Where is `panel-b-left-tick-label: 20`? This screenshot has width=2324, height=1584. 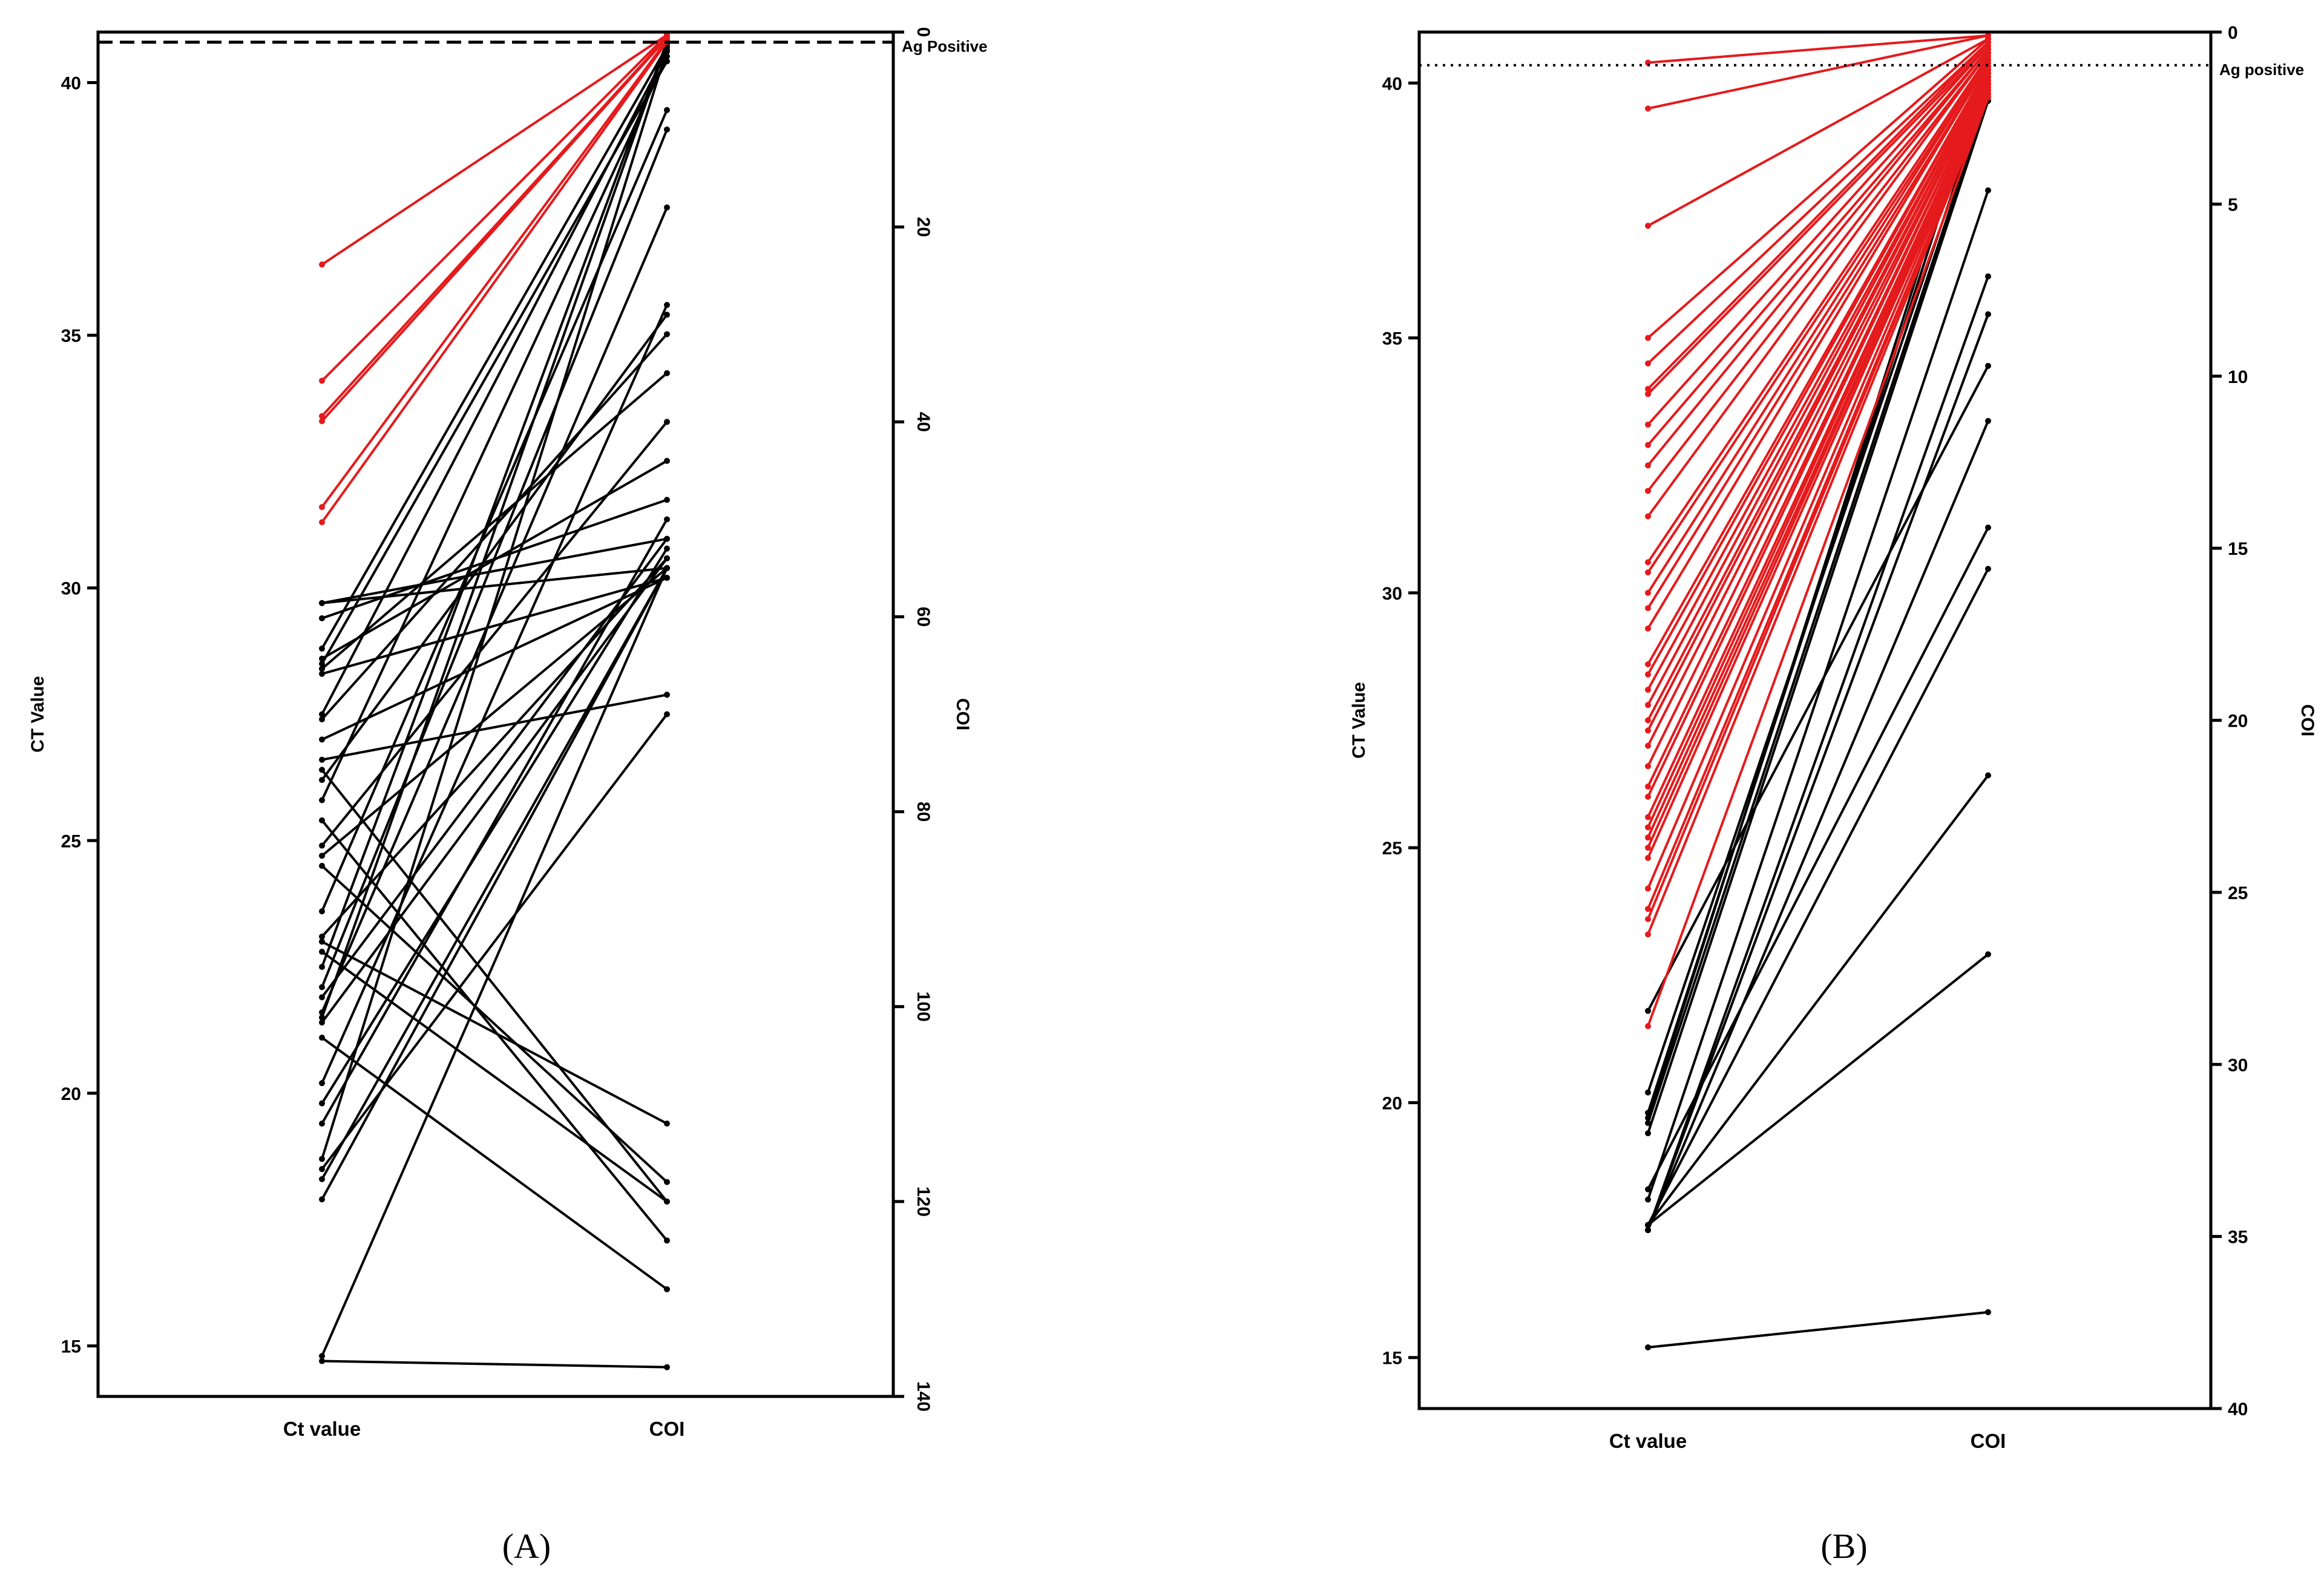 panel-b-left-tick-label: 20 is located at coordinates (1392, 1103).